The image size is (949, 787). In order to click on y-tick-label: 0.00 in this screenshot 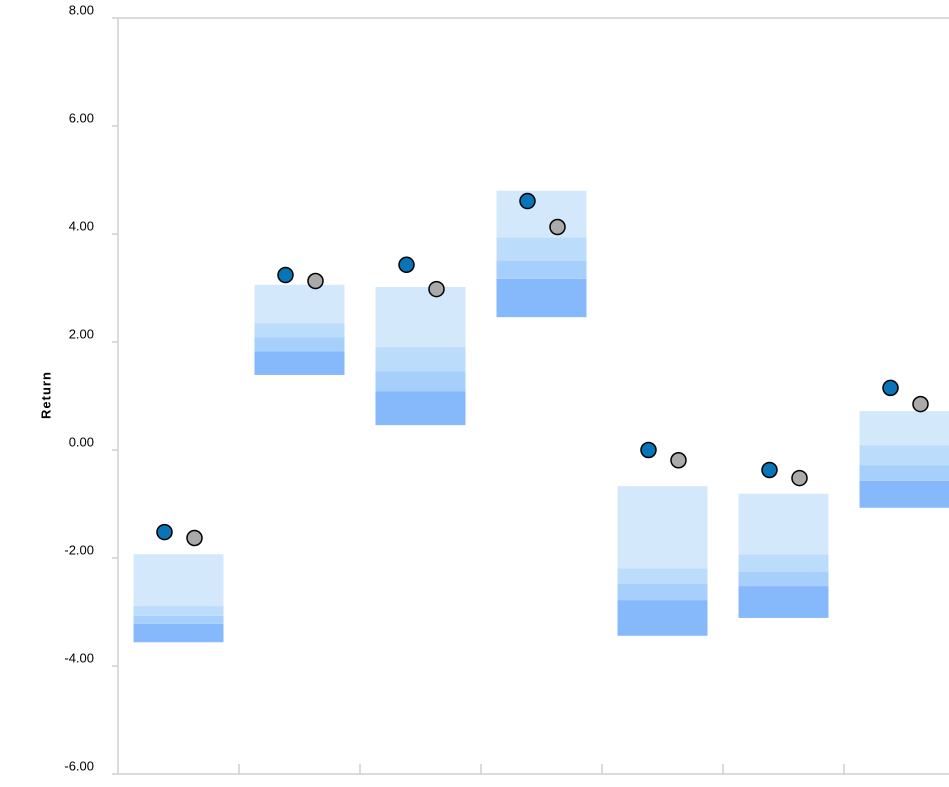, I will do `click(81, 441)`.